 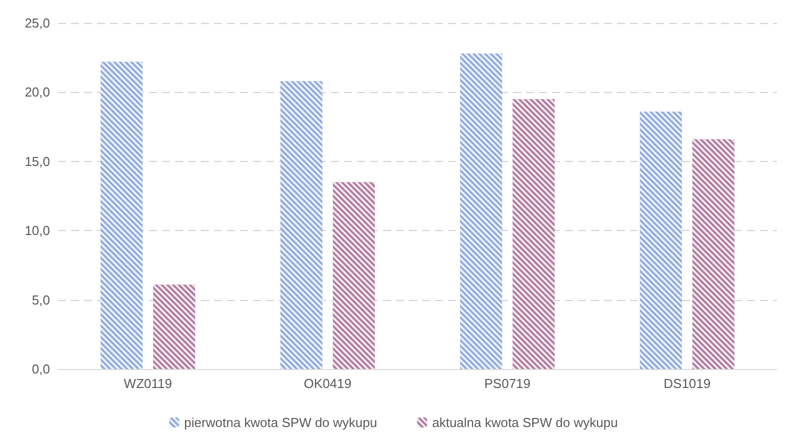 I want to click on x-tick-label: OK0419, so click(x=328, y=383).